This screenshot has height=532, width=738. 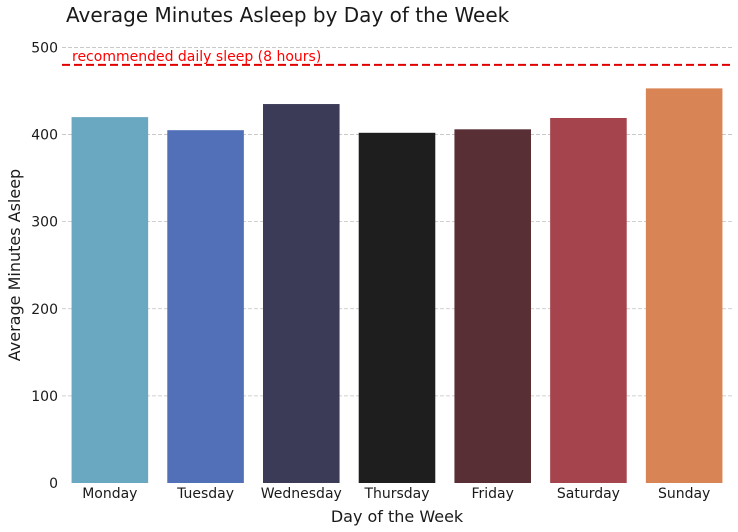 What do you see at coordinates (684, 285) in the screenshot?
I see `bar-sunday` at bounding box center [684, 285].